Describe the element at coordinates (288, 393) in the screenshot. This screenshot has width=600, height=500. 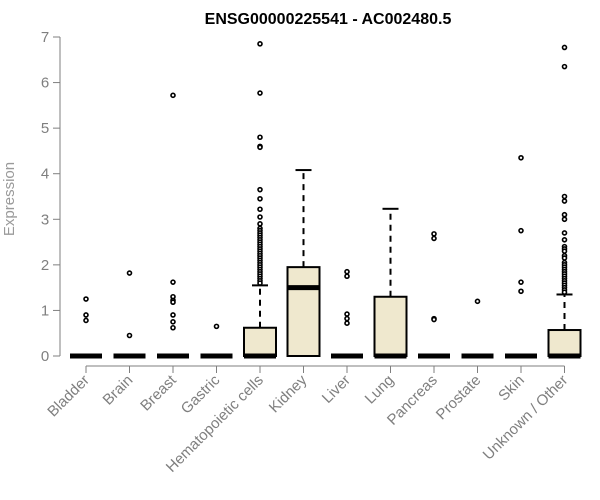
I see `x-tick-label: Kidney` at that location.